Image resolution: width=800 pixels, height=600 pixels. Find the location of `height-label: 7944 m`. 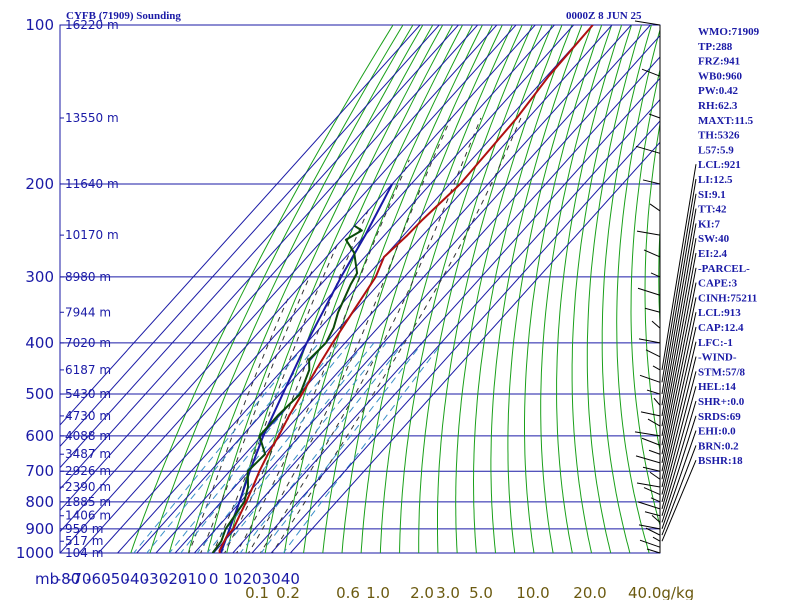

height-label: 7944 m is located at coordinates (88, 312).